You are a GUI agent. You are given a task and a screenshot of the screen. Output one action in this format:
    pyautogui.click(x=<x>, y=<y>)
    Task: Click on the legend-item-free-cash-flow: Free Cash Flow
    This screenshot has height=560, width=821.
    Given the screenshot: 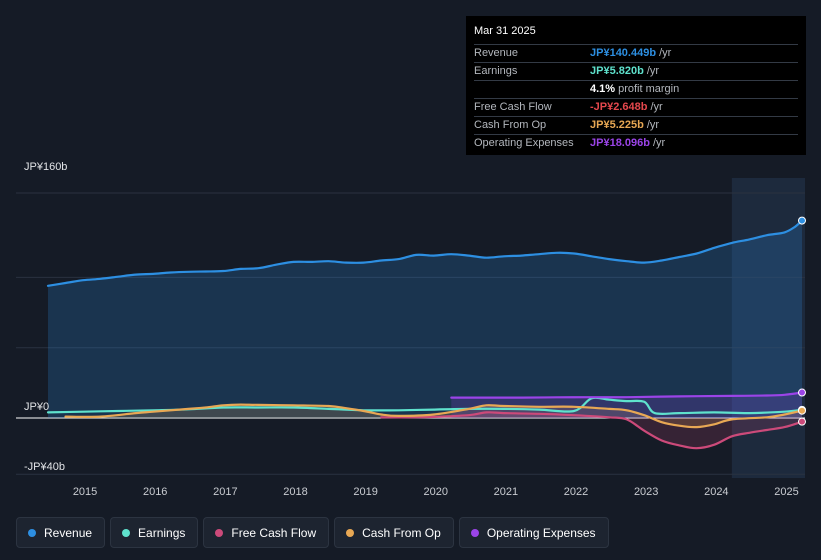 What is the action you would take?
    pyautogui.click(x=266, y=532)
    